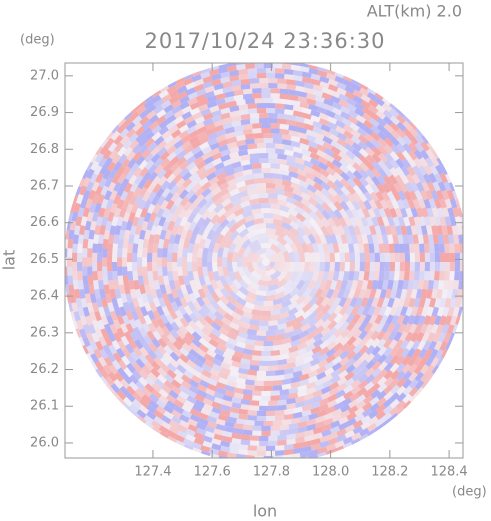 The image size is (491, 521). Describe the element at coordinates (44, 185) in the screenshot. I see `y-tick-label: 26.7` at that location.